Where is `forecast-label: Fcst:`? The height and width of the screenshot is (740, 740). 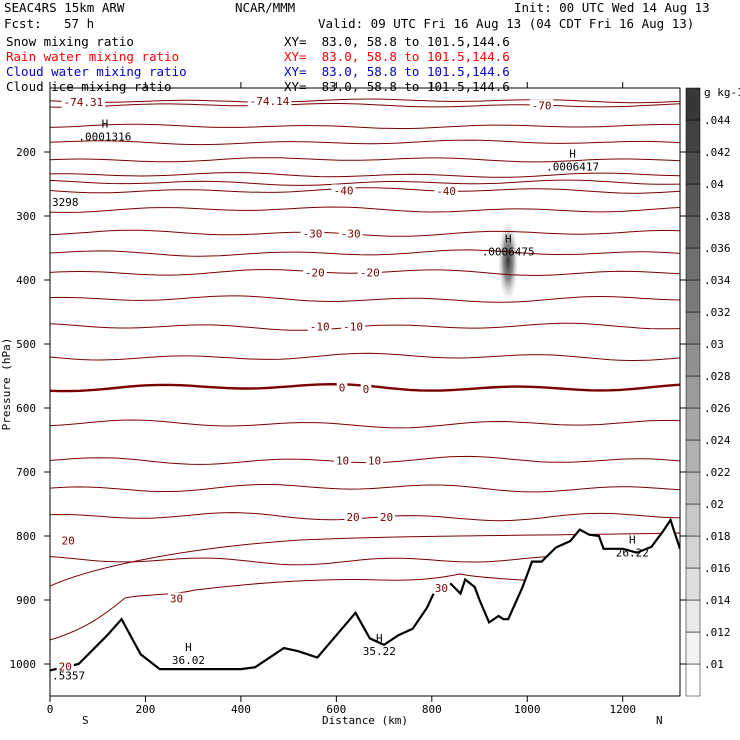
forecast-label: Fcst: is located at coordinates (23, 23).